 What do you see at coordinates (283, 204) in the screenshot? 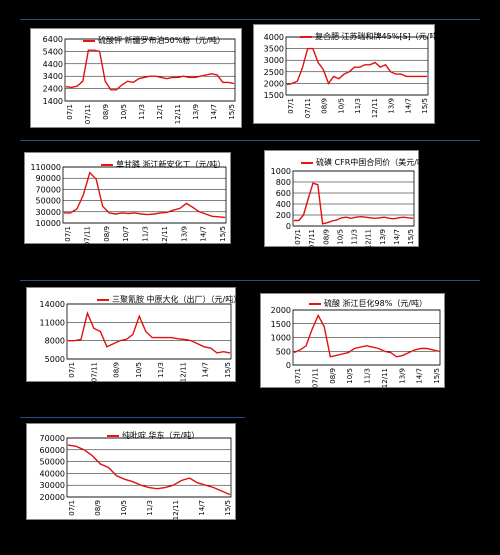
I see `y-tick-label: 400` at bounding box center [283, 204].